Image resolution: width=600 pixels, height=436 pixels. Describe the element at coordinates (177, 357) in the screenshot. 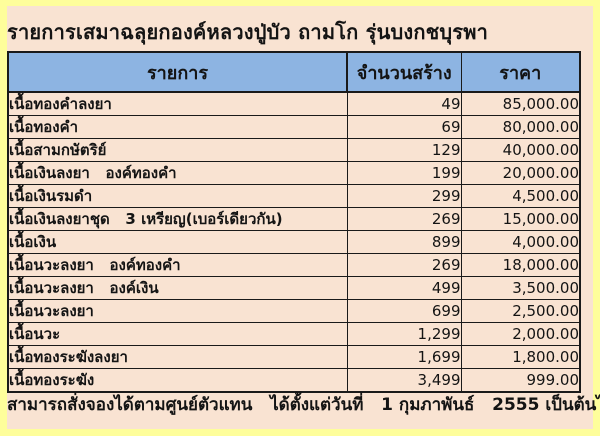

I see `item-cell: เนื้อทองระฆังลงยา` at that location.